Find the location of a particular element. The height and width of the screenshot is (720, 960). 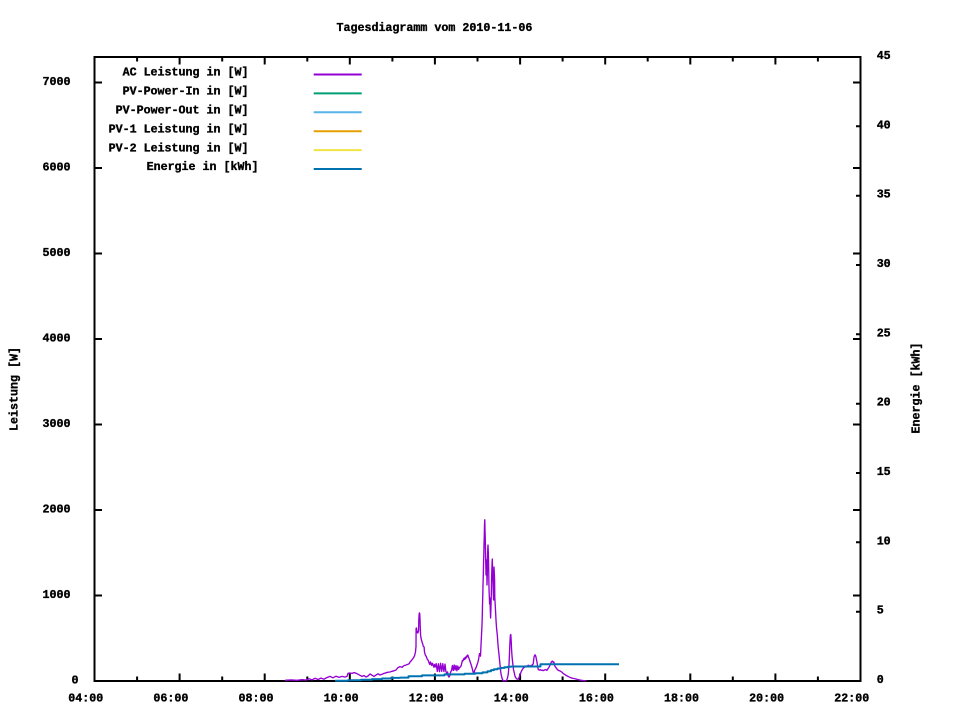

svg-text: PV-1 Leistung in [W] is located at coordinates (179, 129).